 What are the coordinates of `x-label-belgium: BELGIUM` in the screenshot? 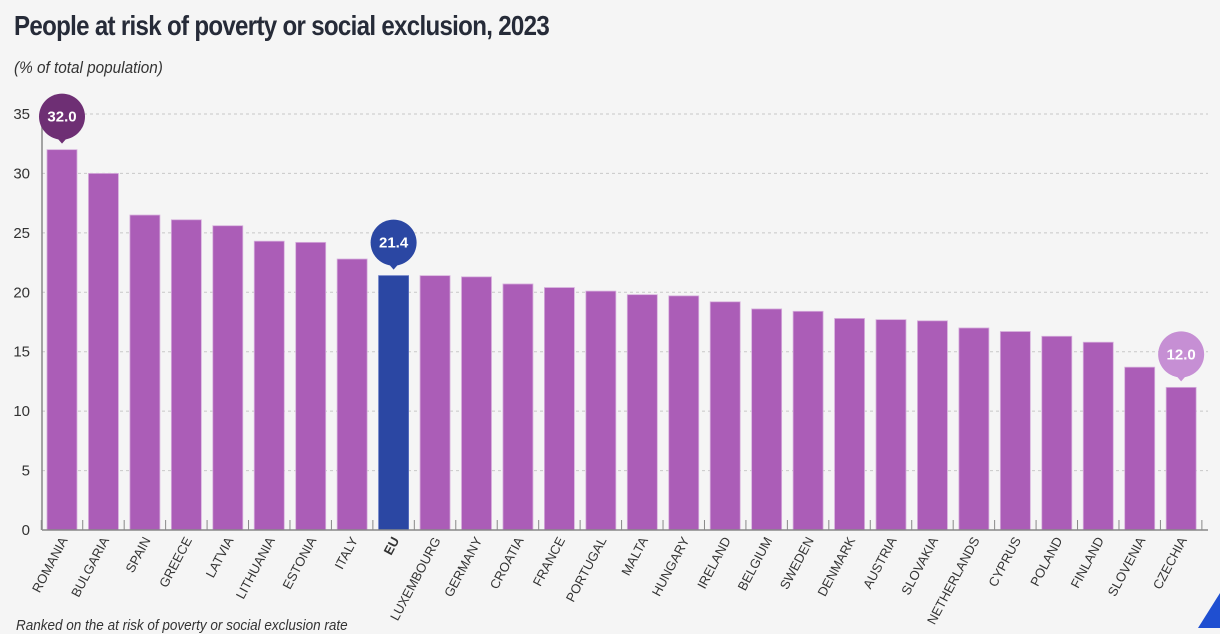 It's located at (755, 563).